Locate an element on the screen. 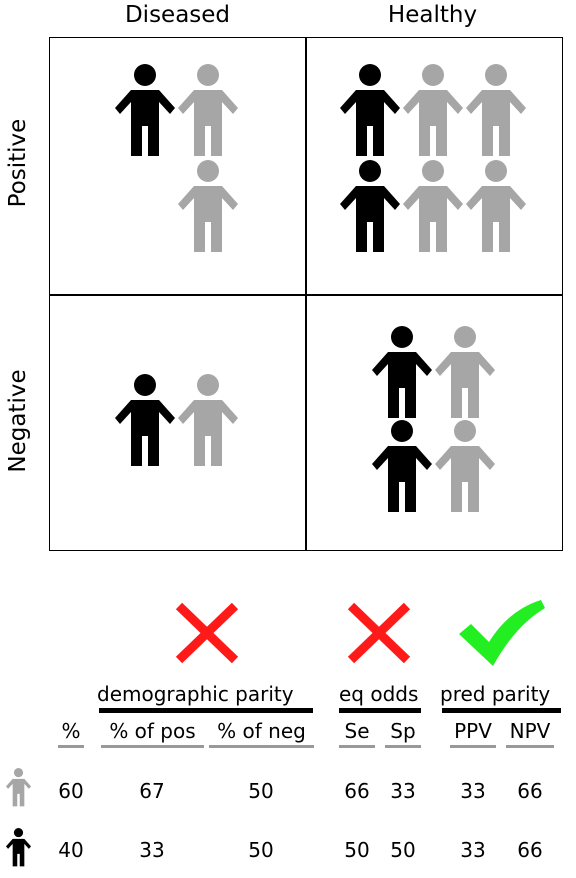 The width and height of the screenshot is (576, 878). cell-black-ppv: 33 is located at coordinates (473, 850).